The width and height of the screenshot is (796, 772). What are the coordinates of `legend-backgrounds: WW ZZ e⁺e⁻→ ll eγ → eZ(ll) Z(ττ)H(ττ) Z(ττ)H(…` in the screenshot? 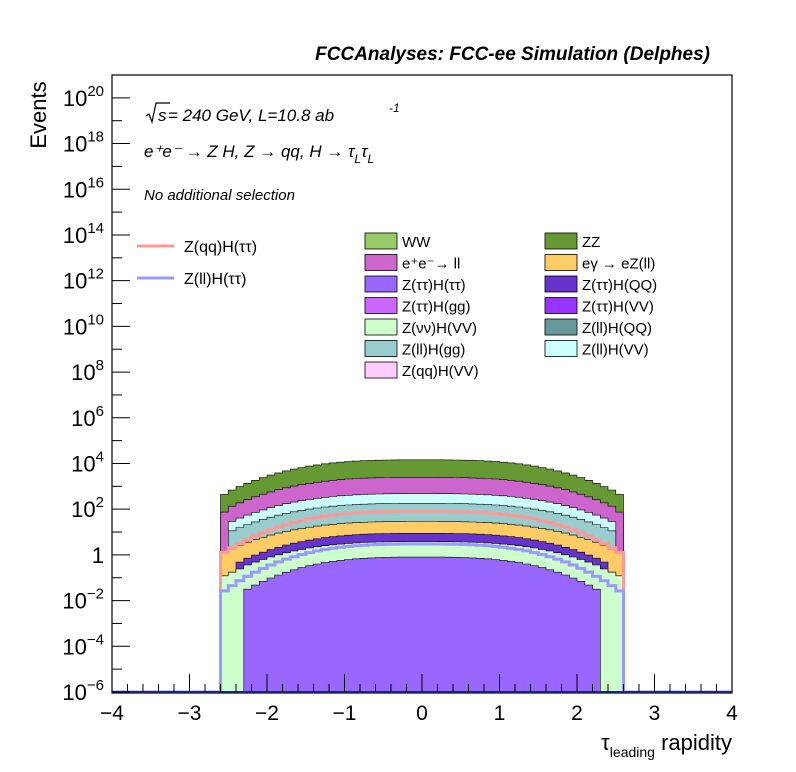 It's located at (510, 306).